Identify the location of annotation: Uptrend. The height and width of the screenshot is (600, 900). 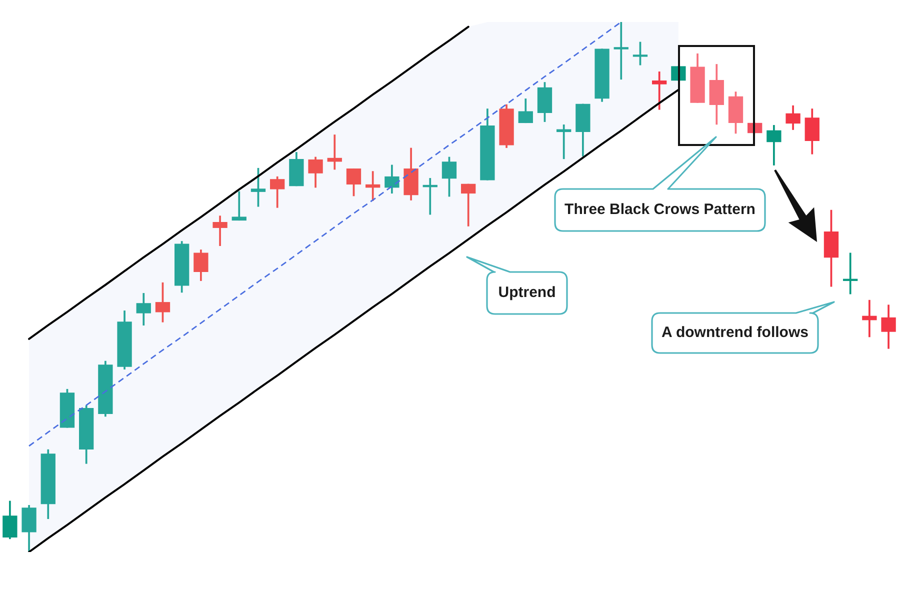
(527, 293).